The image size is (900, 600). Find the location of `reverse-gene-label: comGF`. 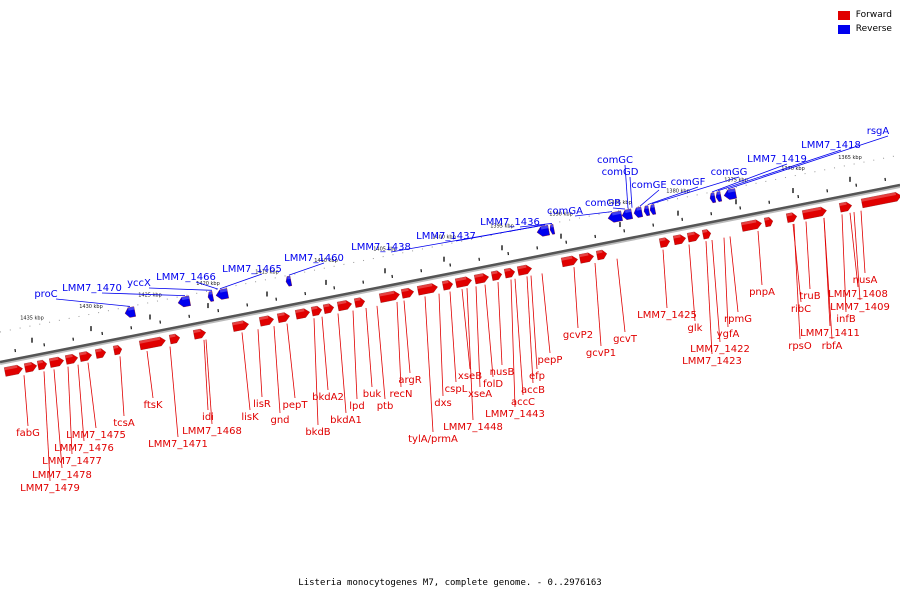

reverse-gene-label: comGF is located at coordinates (688, 182).